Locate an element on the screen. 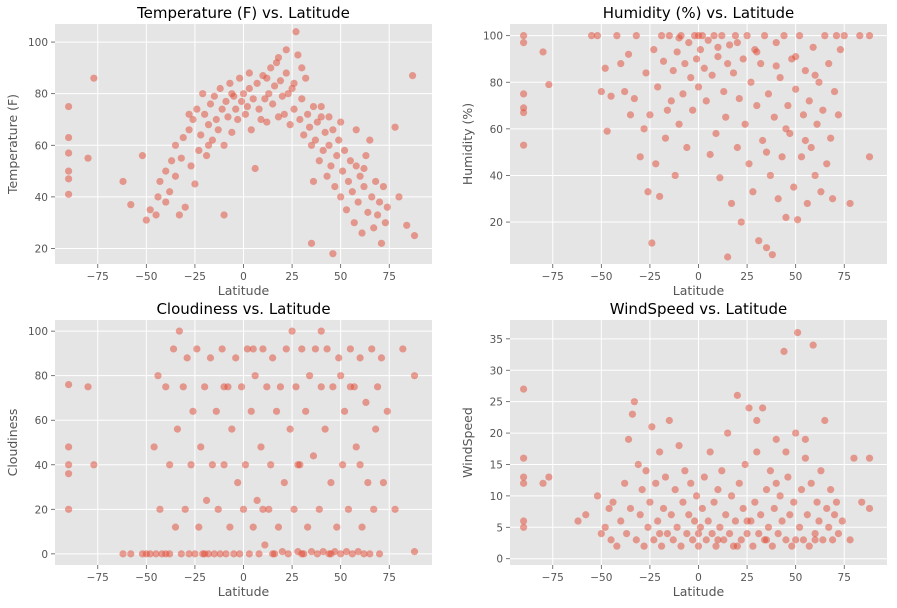  y-tick-label: 30 is located at coordinates (496, 371).